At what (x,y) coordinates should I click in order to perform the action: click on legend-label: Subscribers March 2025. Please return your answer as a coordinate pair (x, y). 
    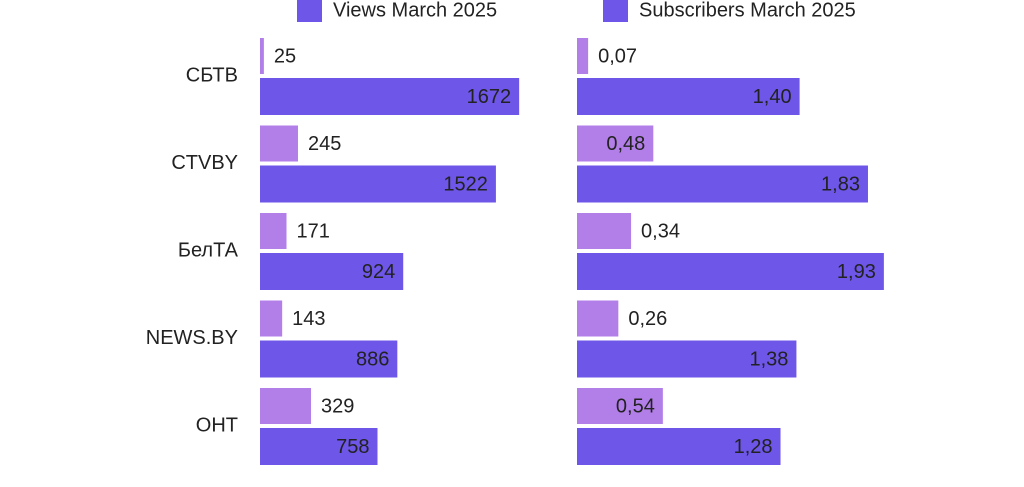
    Looking at the image, I should click on (747, 10).